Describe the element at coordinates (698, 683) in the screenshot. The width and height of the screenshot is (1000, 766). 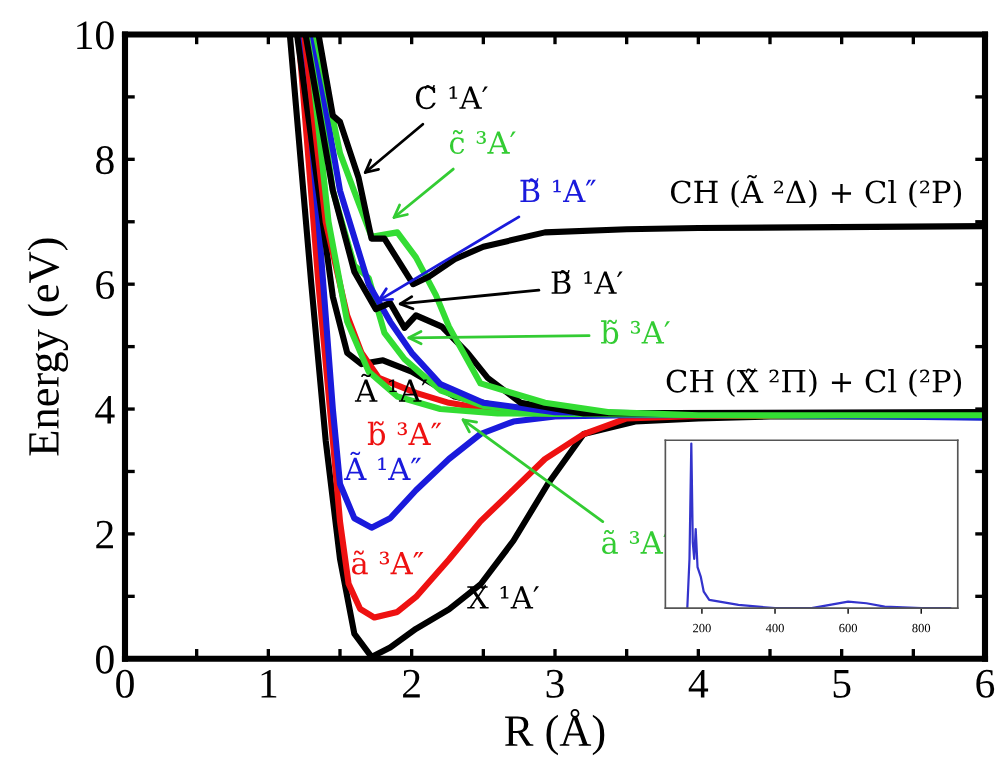
I see `x-tick-label: 4` at that location.